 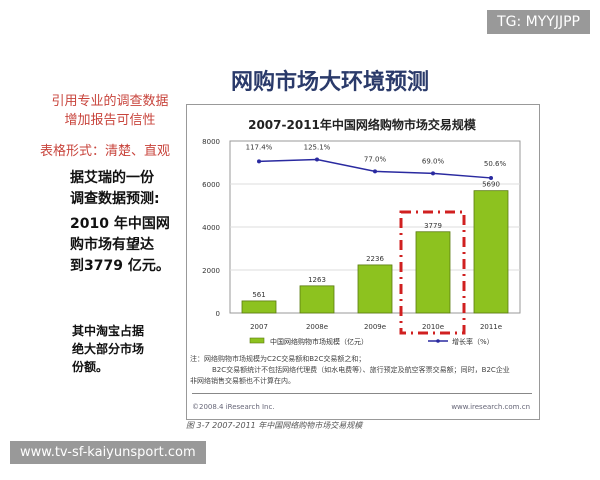 I want to click on y-tick-label: 2000, so click(x=211, y=271).